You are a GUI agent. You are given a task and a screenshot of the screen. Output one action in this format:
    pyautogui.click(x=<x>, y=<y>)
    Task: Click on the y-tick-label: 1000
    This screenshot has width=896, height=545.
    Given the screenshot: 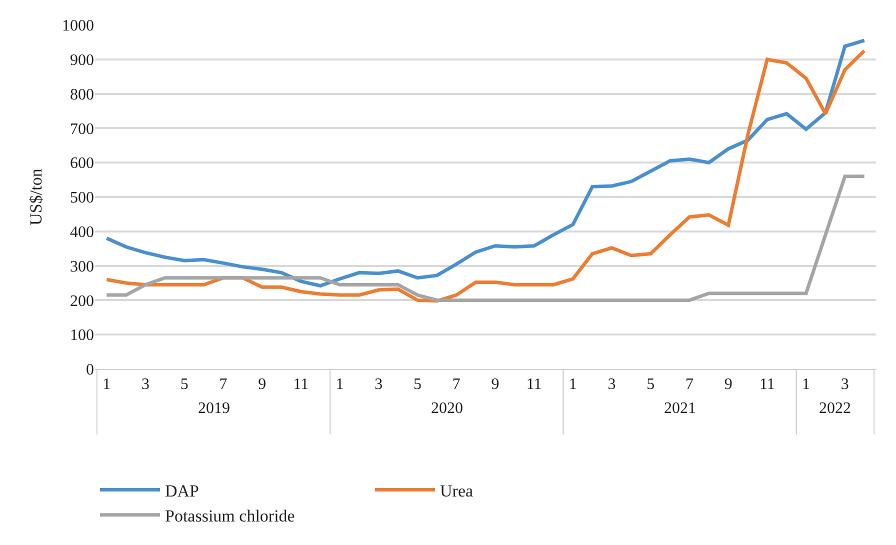 What is the action you would take?
    pyautogui.click(x=78, y=26)
    